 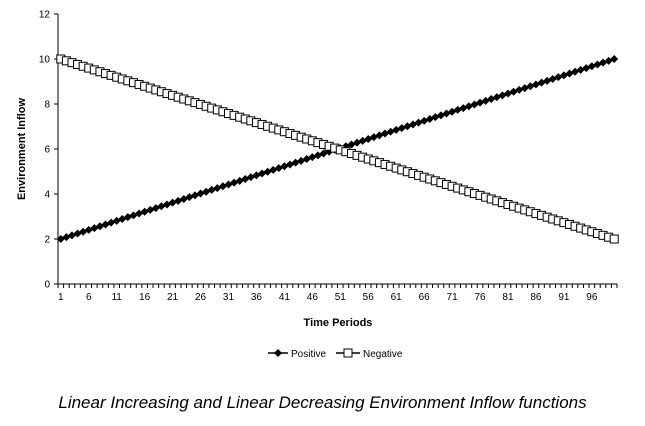 What do you see at coordinates (47, 240) in the screenshot?
I see `y-tick-label: 2` at bounding box center [47, 240].